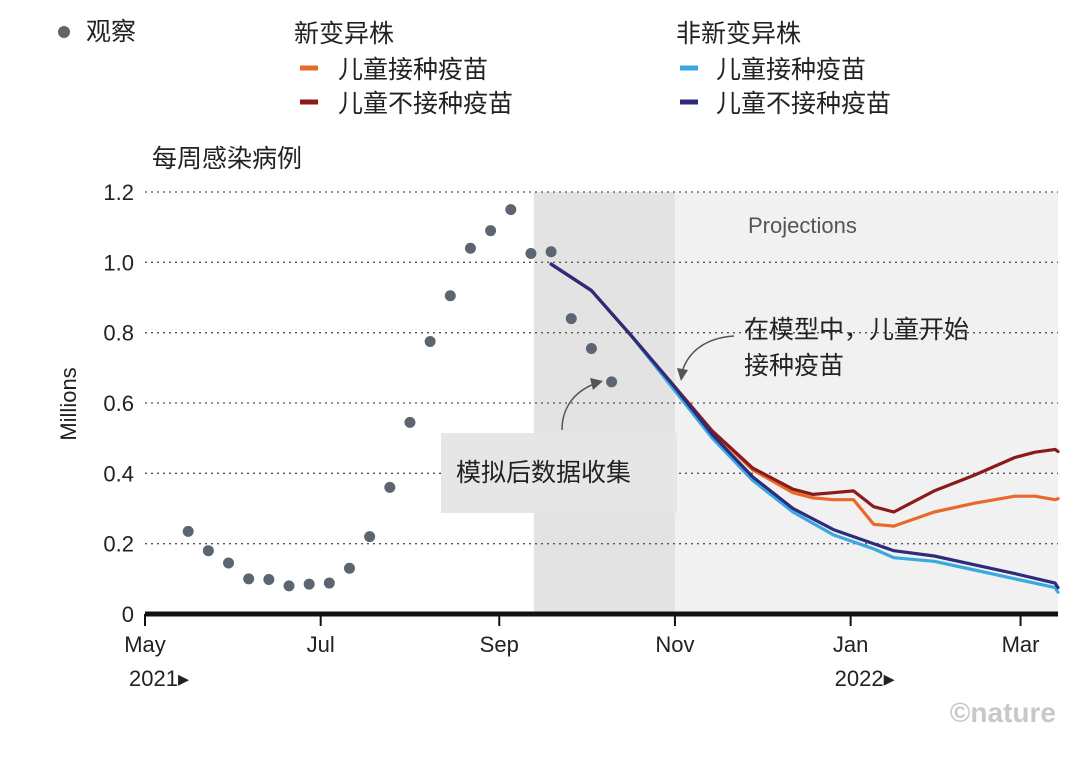 The image size is (1088, 772). What do you see at coordinates (159, 678) in the screenshot?
I see `year-label: 2021▸` at bounding box center [159, 678].